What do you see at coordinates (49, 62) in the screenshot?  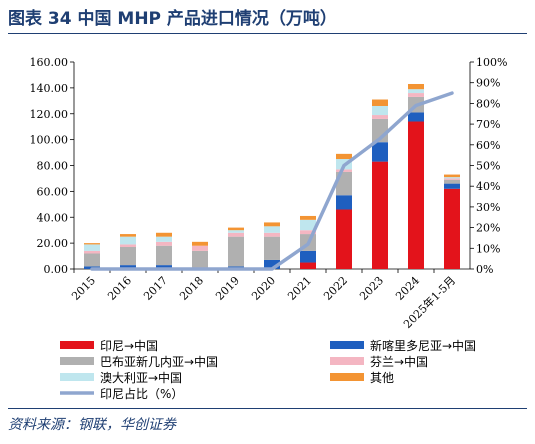 I see `left-tick-label: 160.00` at bounding box center [49, 62].